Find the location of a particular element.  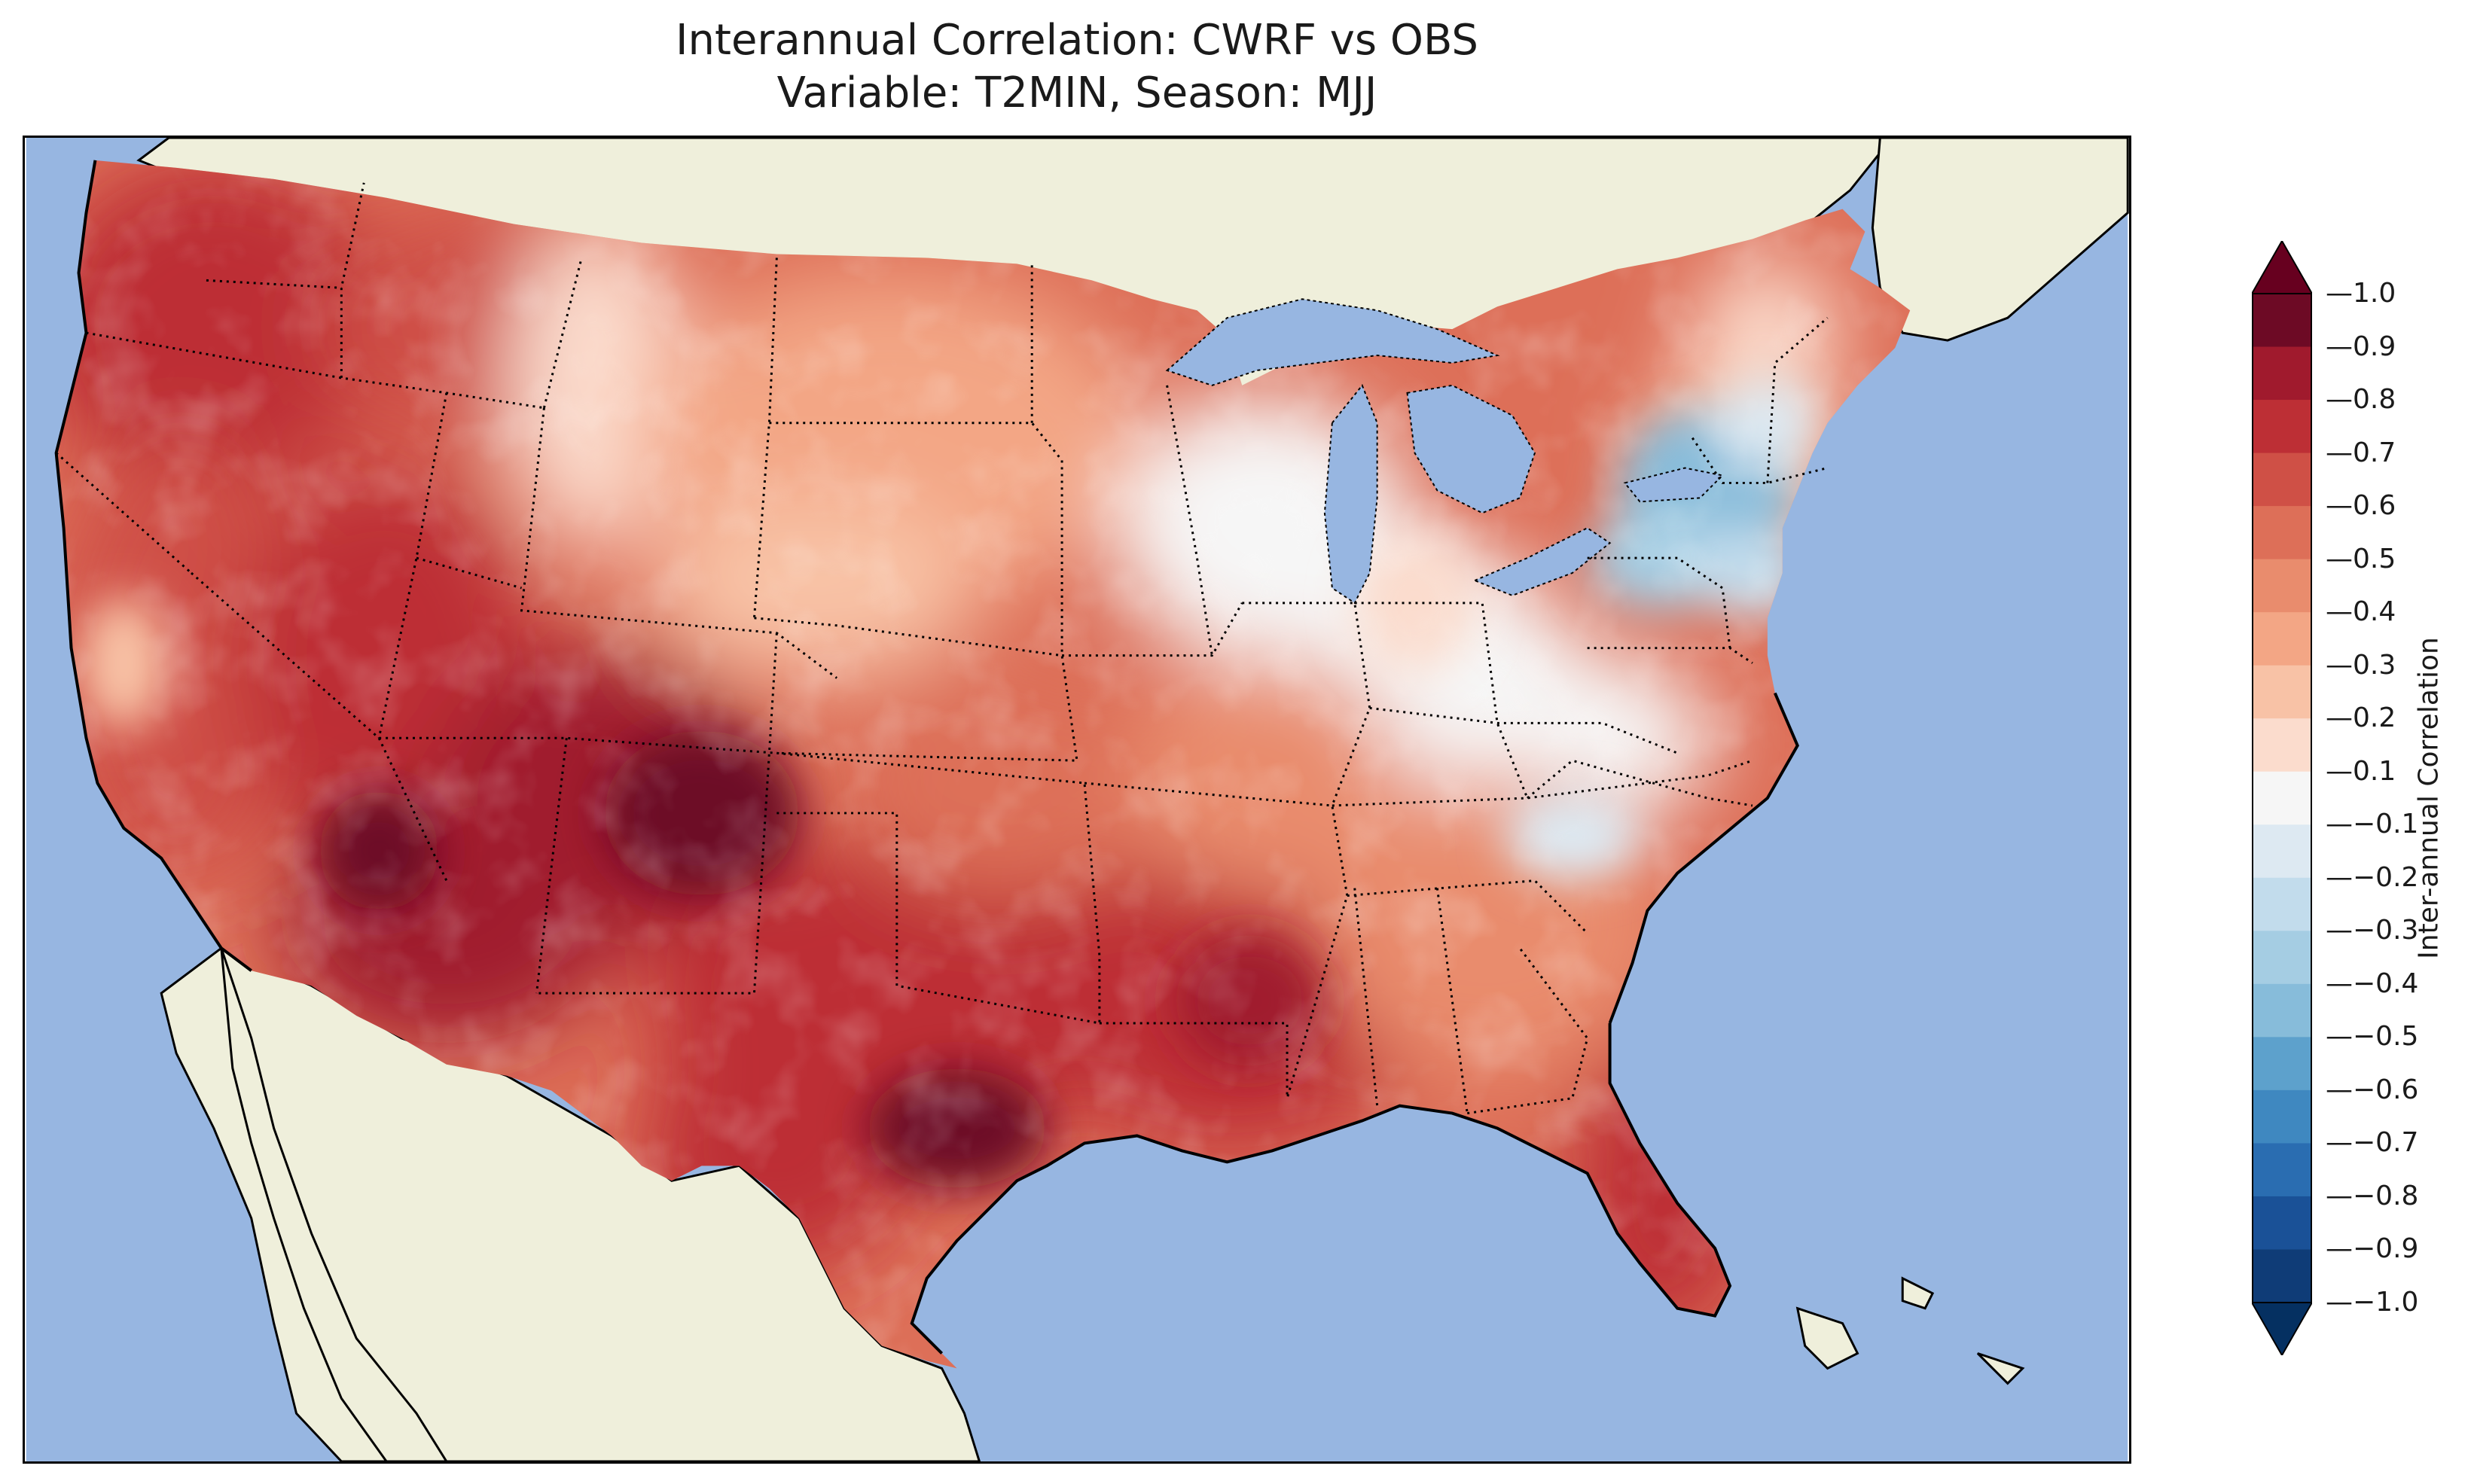

colorbar-tick-label: —−0.4 is located at coordinates (2372, 983).